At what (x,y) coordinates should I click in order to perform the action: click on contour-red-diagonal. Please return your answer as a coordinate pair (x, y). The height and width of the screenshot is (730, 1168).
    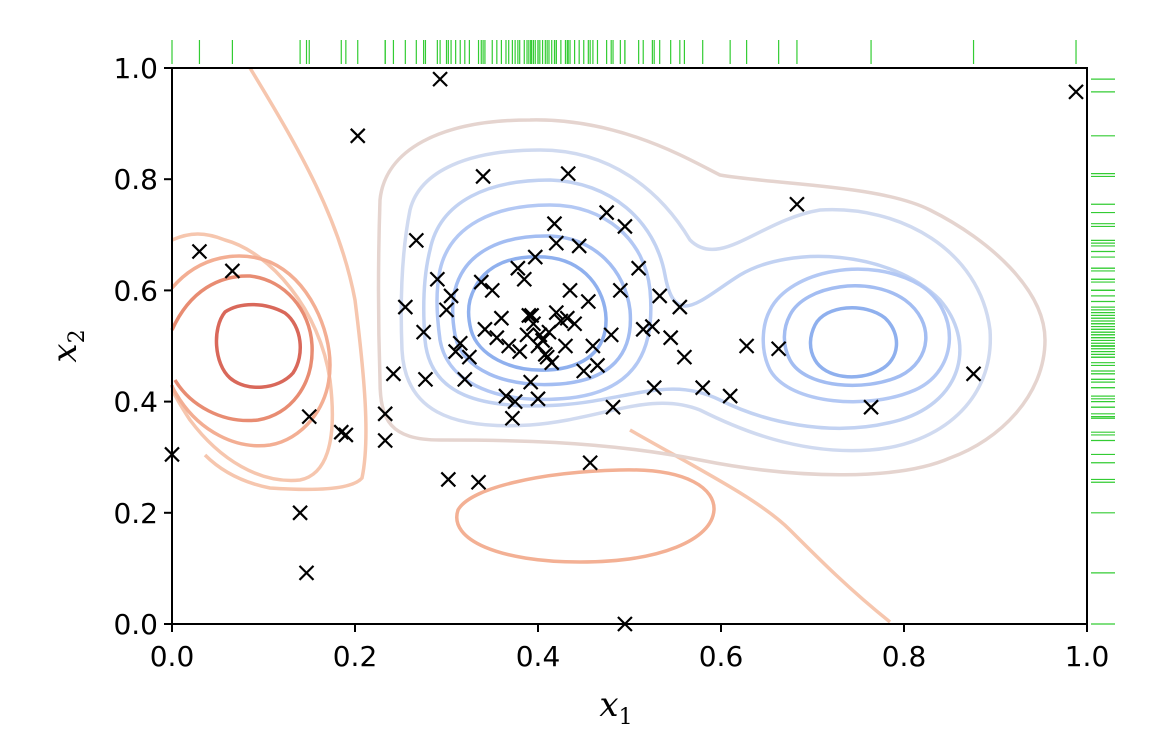
    Looking at the image, I should click on (760, 526).